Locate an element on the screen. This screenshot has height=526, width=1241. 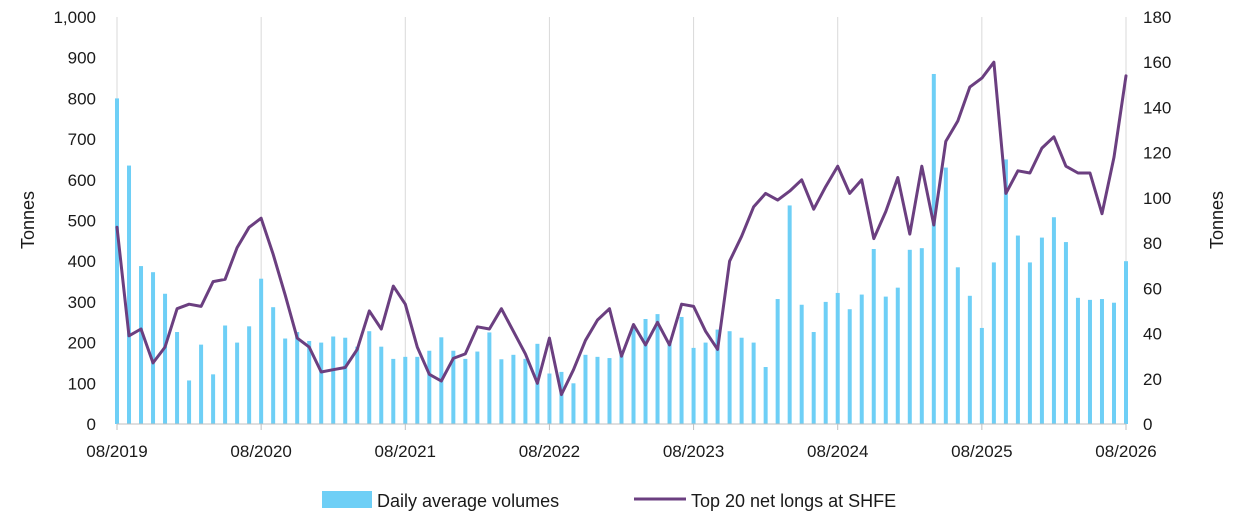
right-tick-label-4: 80 is located at coordinates (1152, 243).